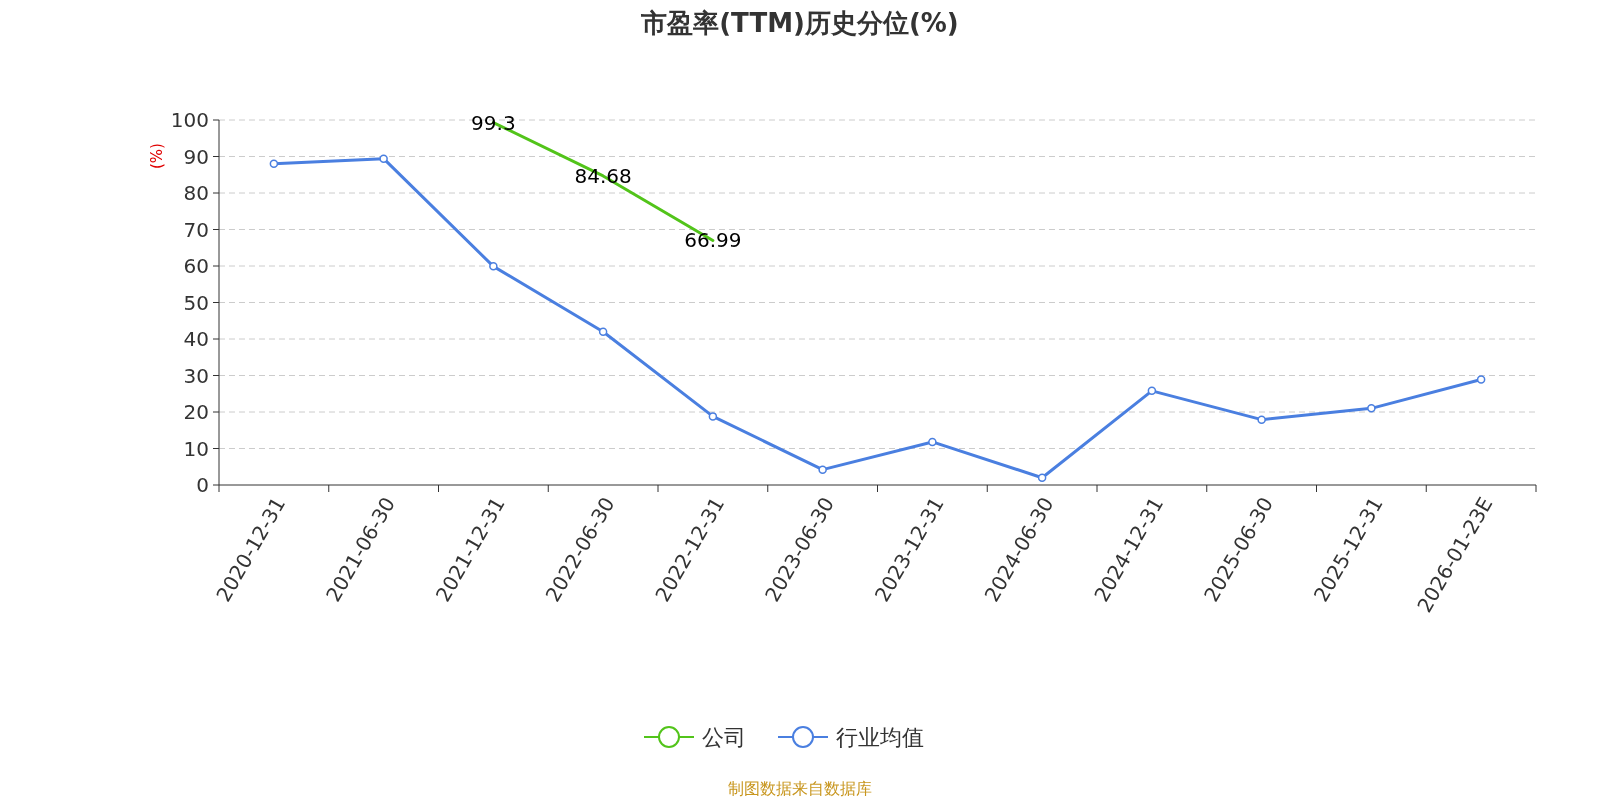  Describe the element at coordinates (196, 448) in the screenshot. I see `y-tick-label: 10` at that location.